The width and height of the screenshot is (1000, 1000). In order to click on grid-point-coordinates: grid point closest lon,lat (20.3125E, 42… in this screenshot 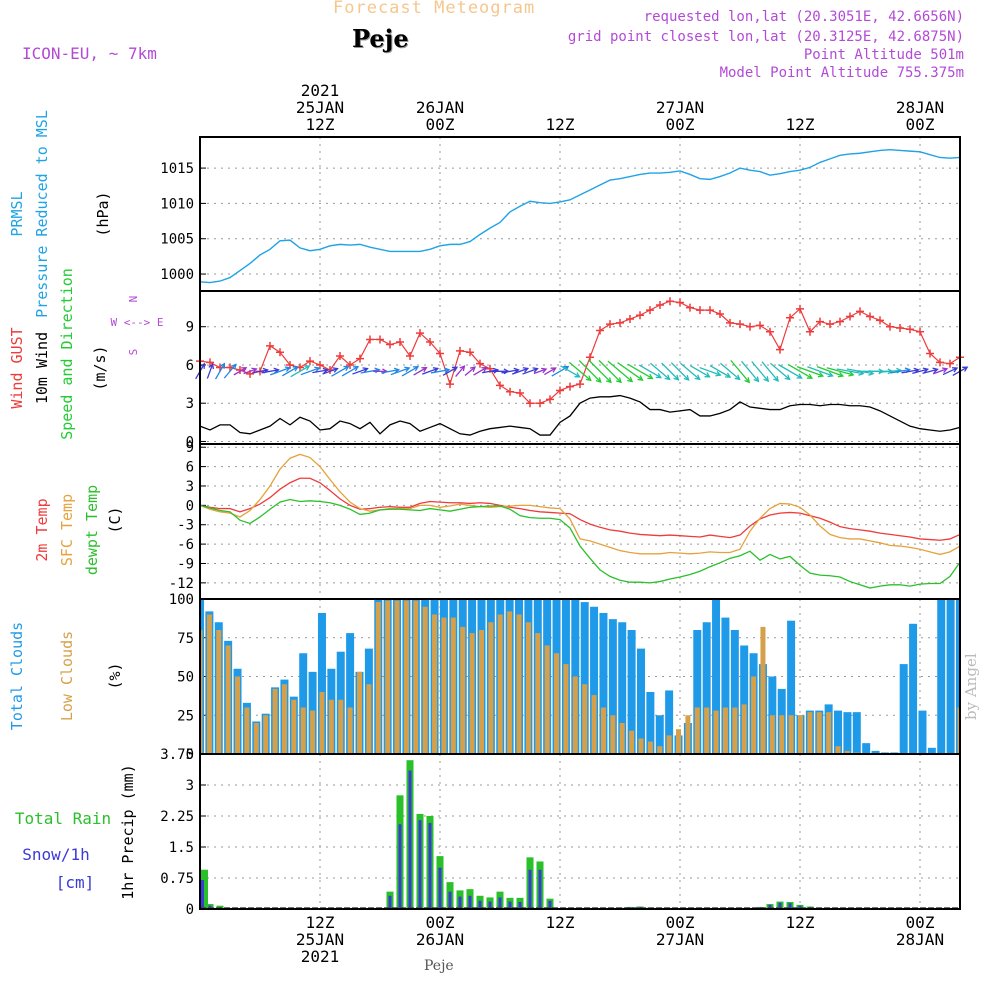, I will do `click(765, 37)`.